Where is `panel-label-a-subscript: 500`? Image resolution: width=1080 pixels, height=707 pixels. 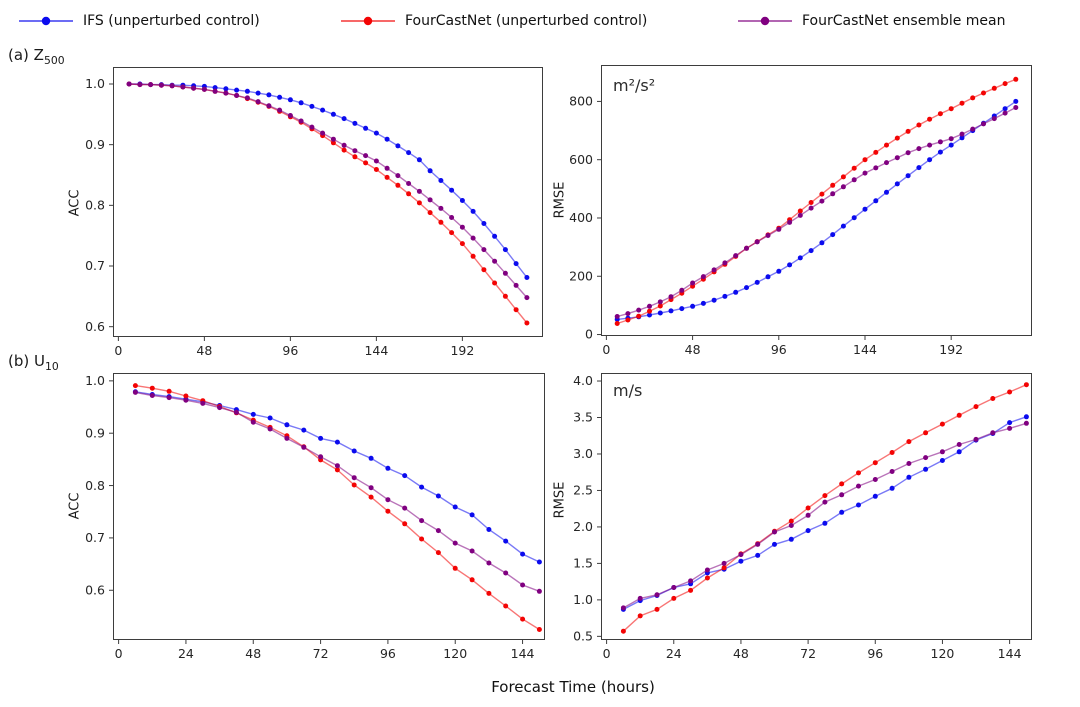
panel-label-a-subscript: 500 is located at coordinates (54, 60).